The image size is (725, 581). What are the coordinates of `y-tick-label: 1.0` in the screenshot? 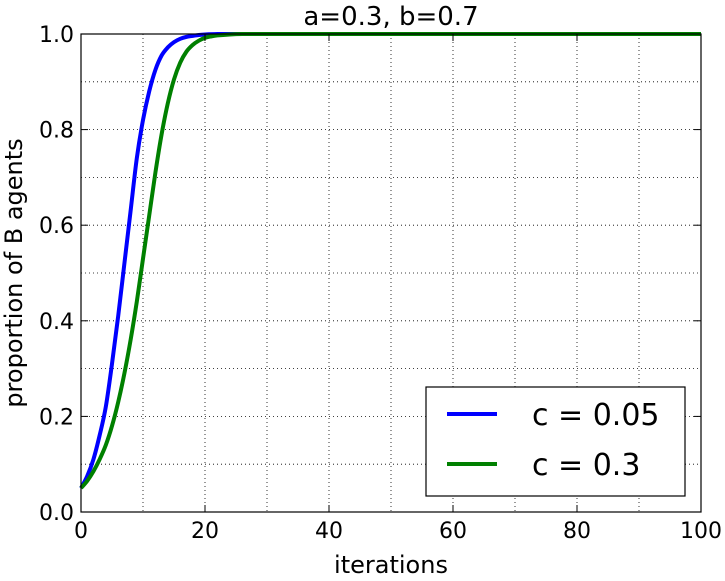 It's located at (56, 35).